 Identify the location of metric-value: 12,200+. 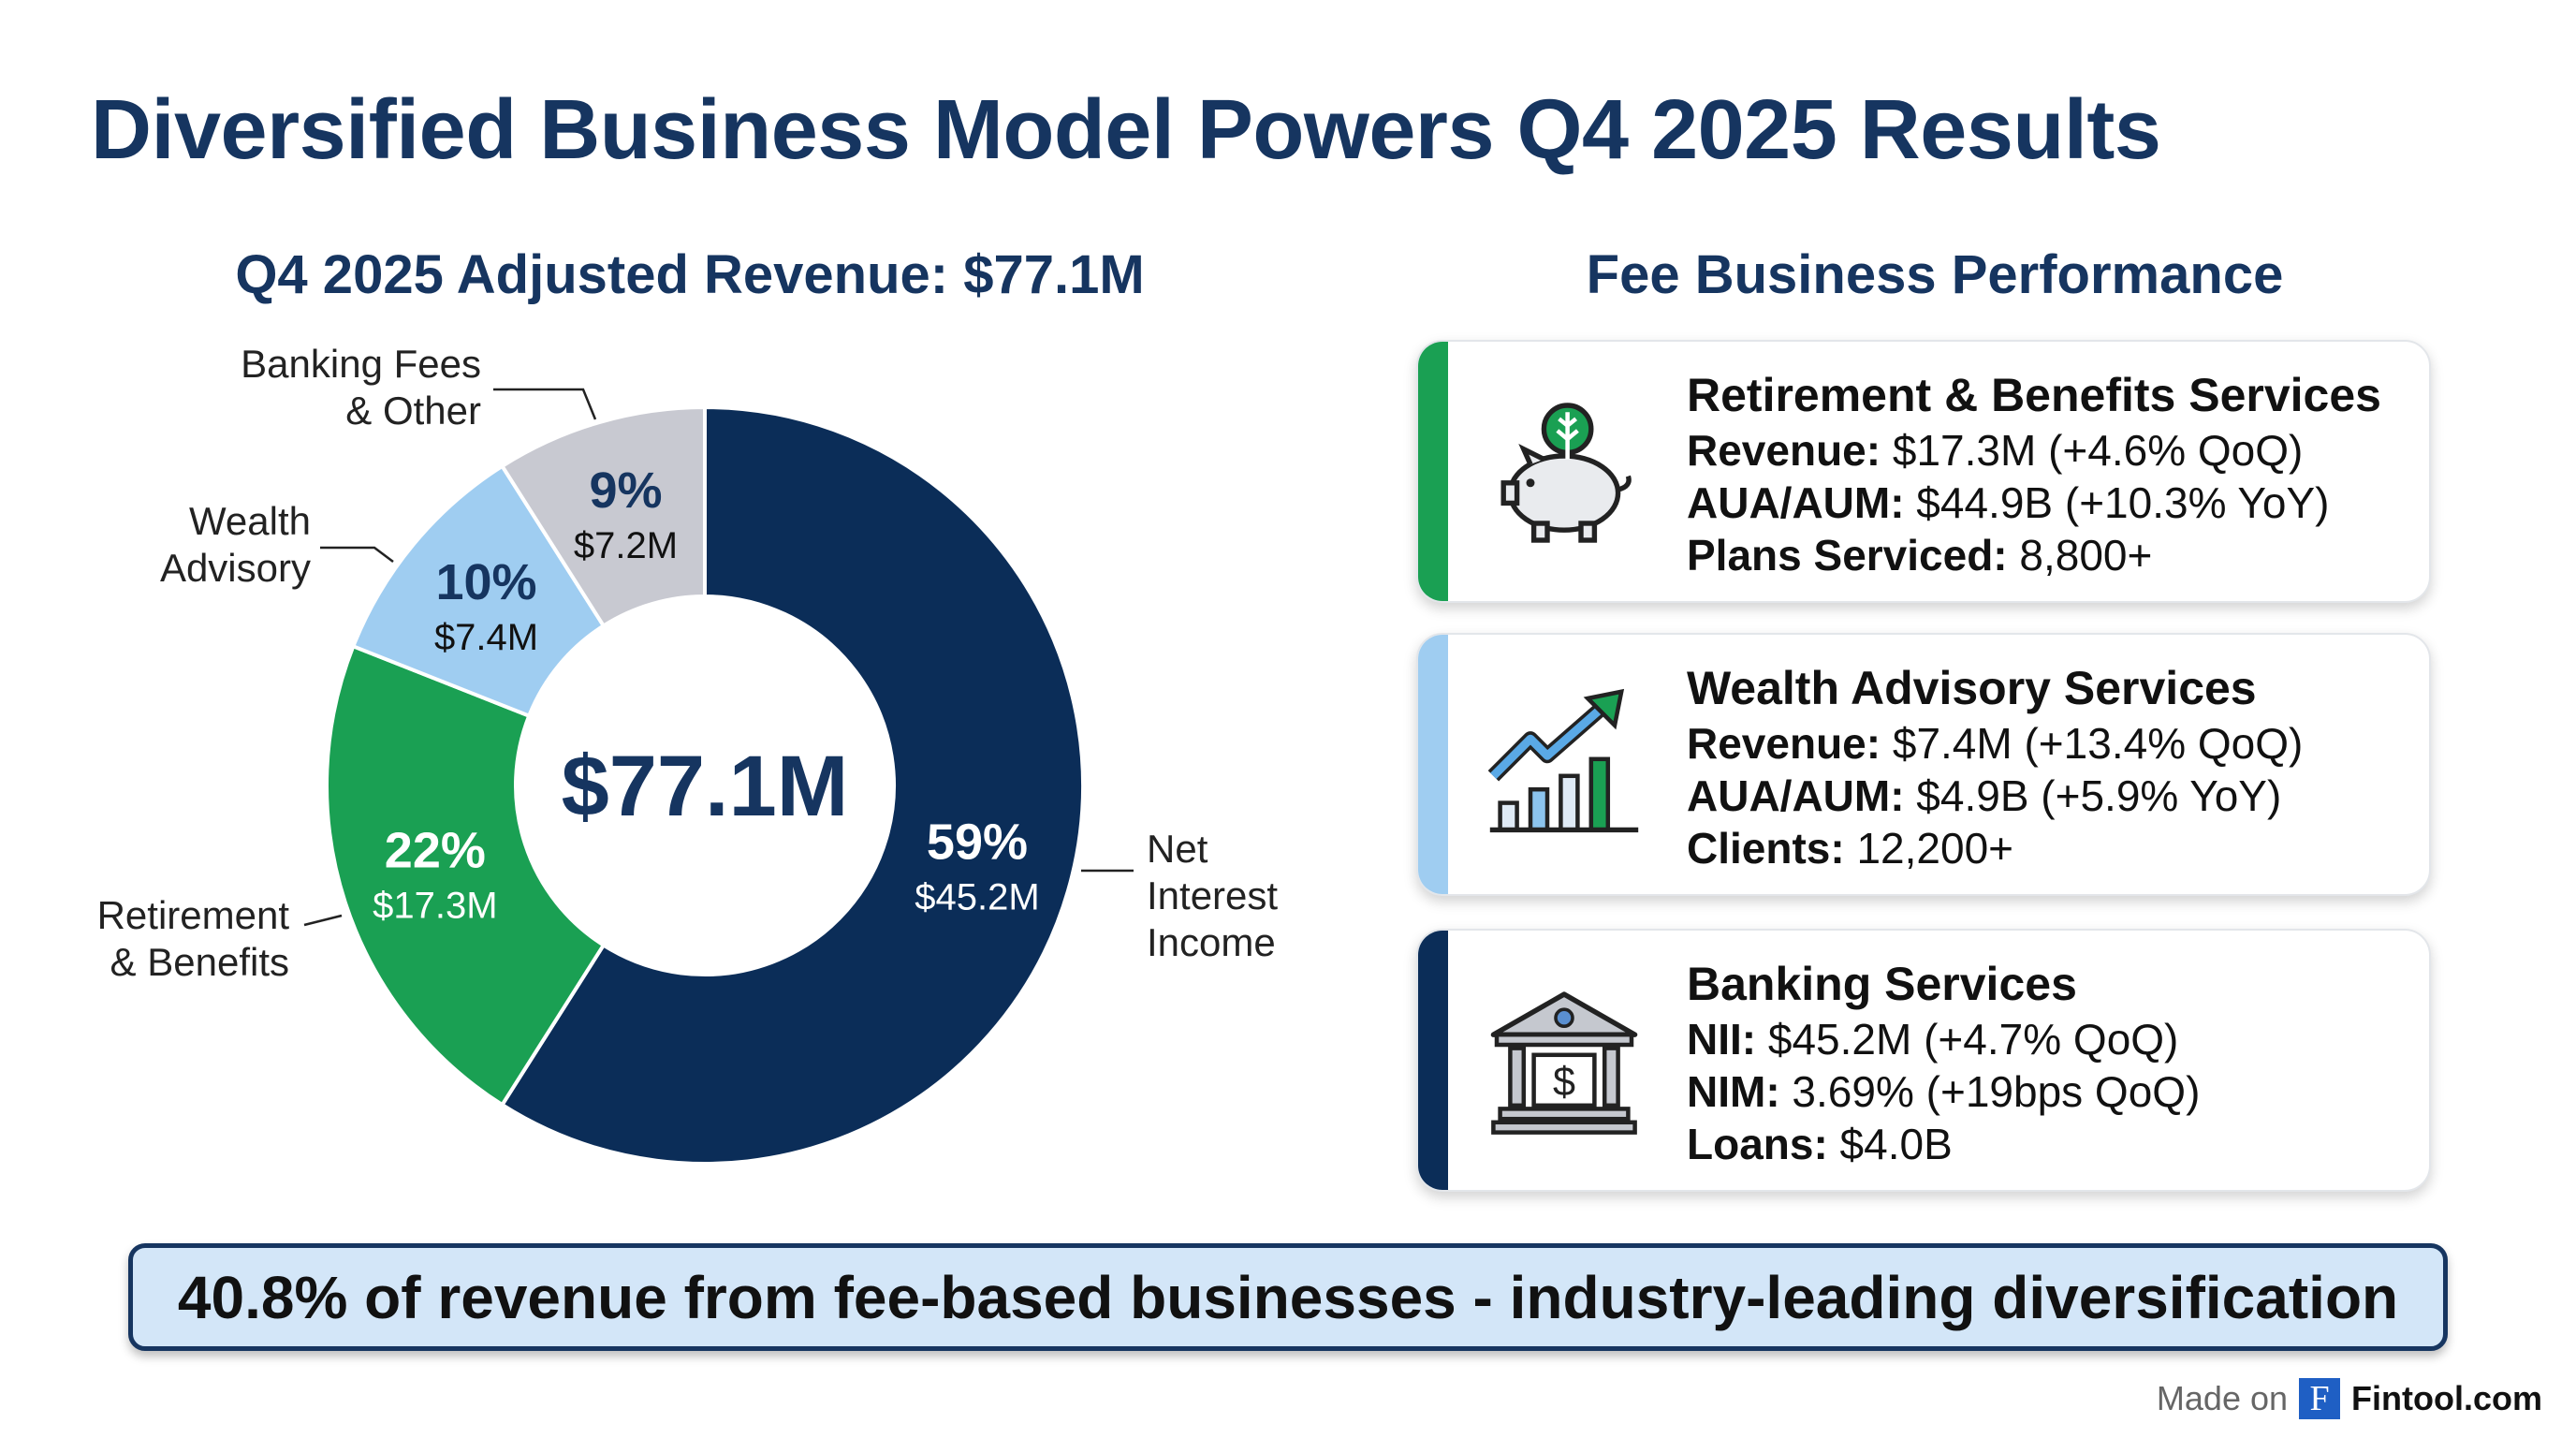
(1929, 848).